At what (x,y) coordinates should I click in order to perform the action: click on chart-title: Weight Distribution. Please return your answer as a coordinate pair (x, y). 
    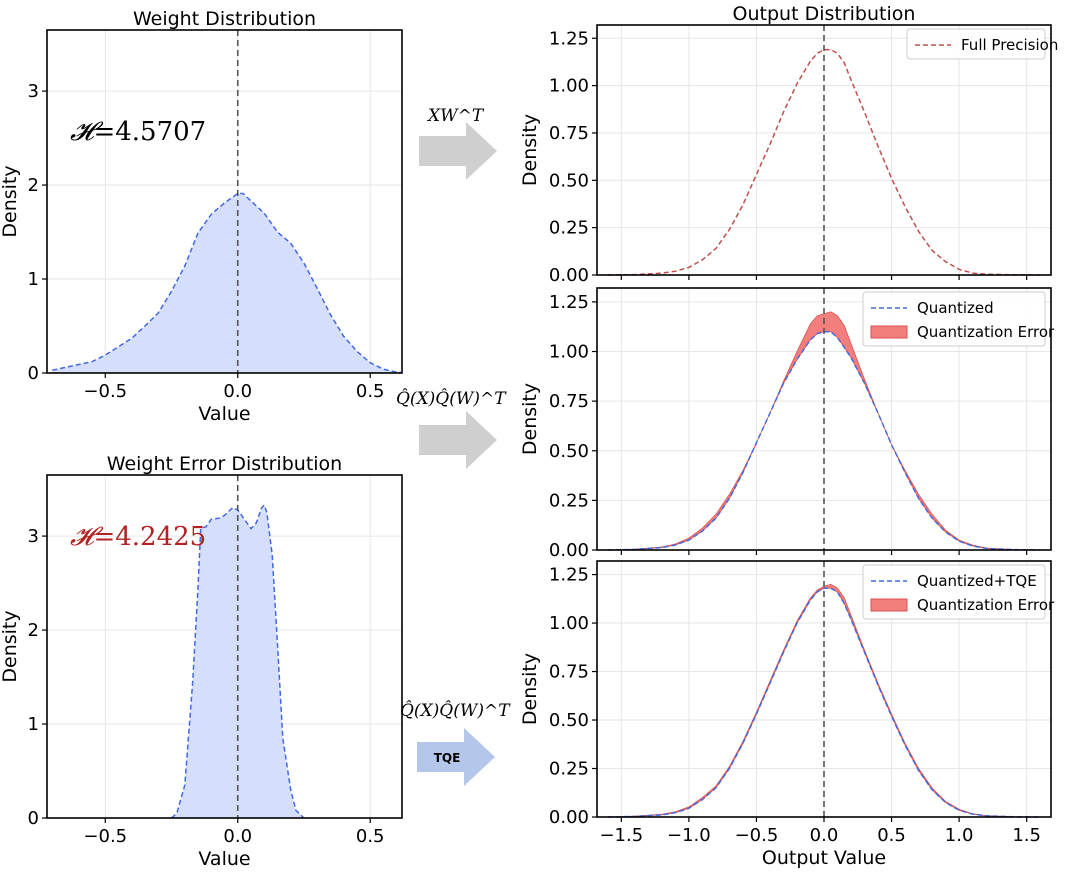
    Looking at the image, I should click on (224, 19).